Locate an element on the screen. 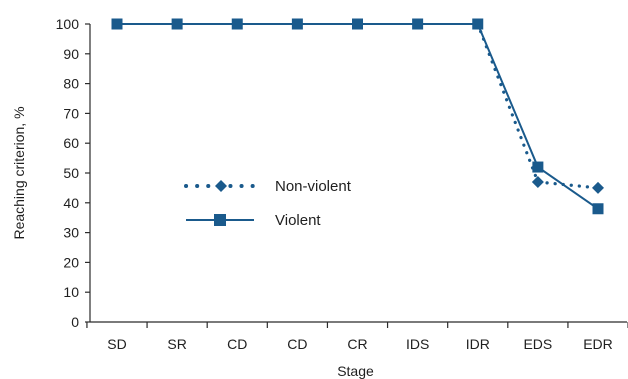 The width and height of the screenshot is (628, 379). legend-non-violent-marker is located at coordinates (221, 186).